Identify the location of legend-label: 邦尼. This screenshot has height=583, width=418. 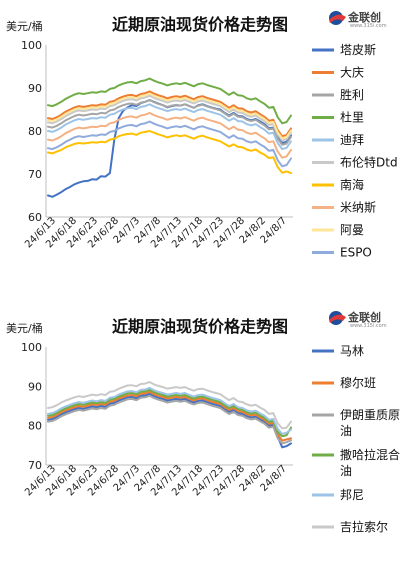
(352, 495).